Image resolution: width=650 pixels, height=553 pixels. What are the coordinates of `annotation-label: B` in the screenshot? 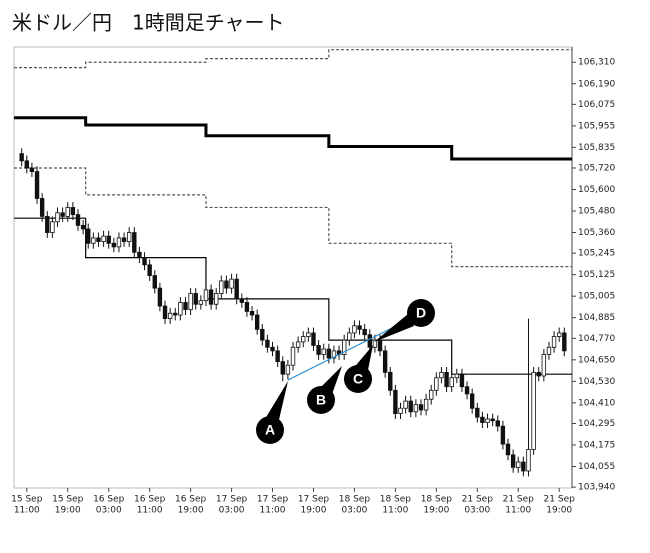 It's located at (321, 400).